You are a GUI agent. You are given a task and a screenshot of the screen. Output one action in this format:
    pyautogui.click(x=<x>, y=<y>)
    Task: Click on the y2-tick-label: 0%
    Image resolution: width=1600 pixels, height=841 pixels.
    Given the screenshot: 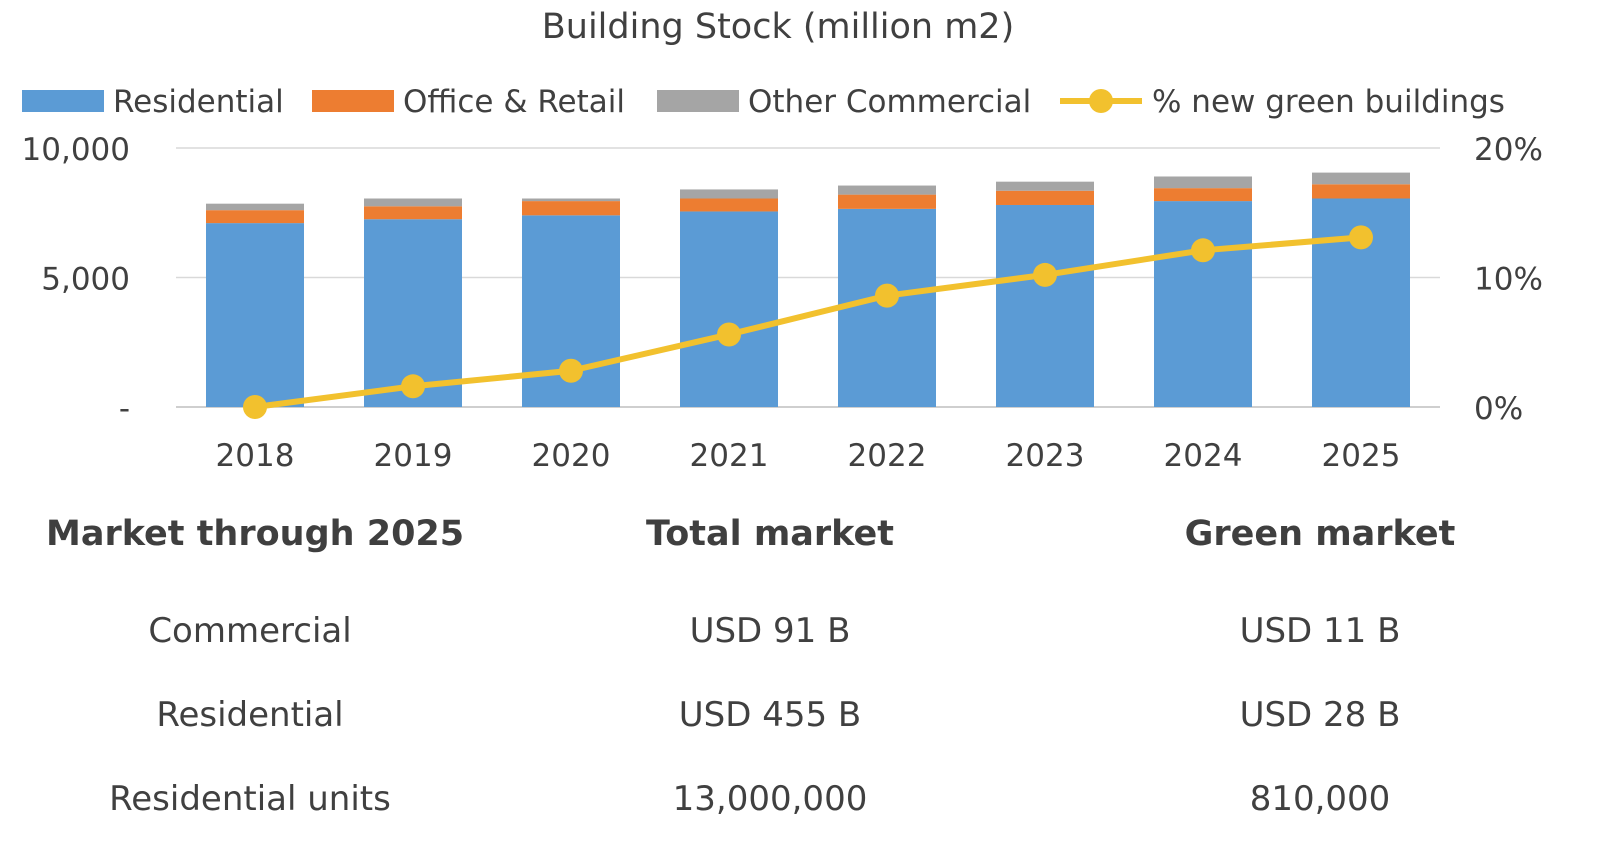 What is the action you would take?
    pyautogui.click(x=1498, y=409)
    